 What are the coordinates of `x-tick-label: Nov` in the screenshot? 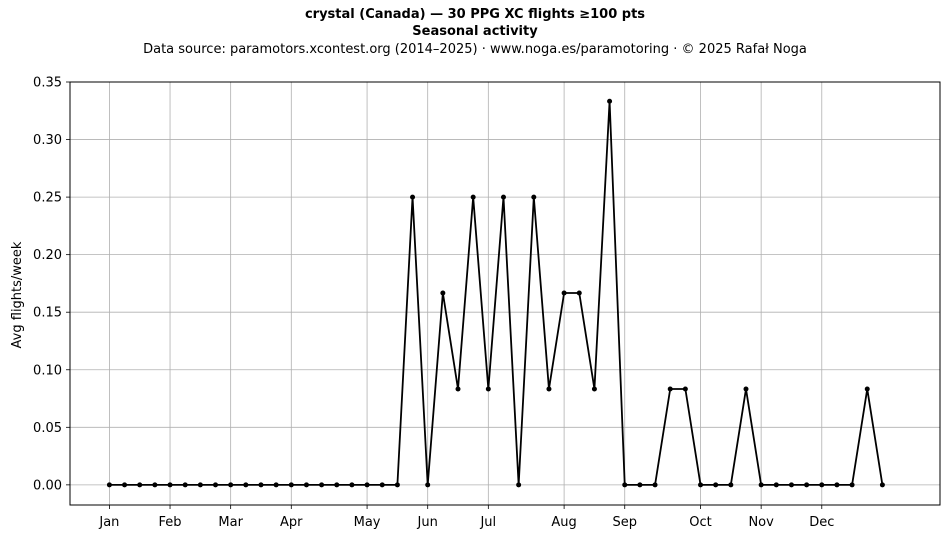 It's located at (761, 522).